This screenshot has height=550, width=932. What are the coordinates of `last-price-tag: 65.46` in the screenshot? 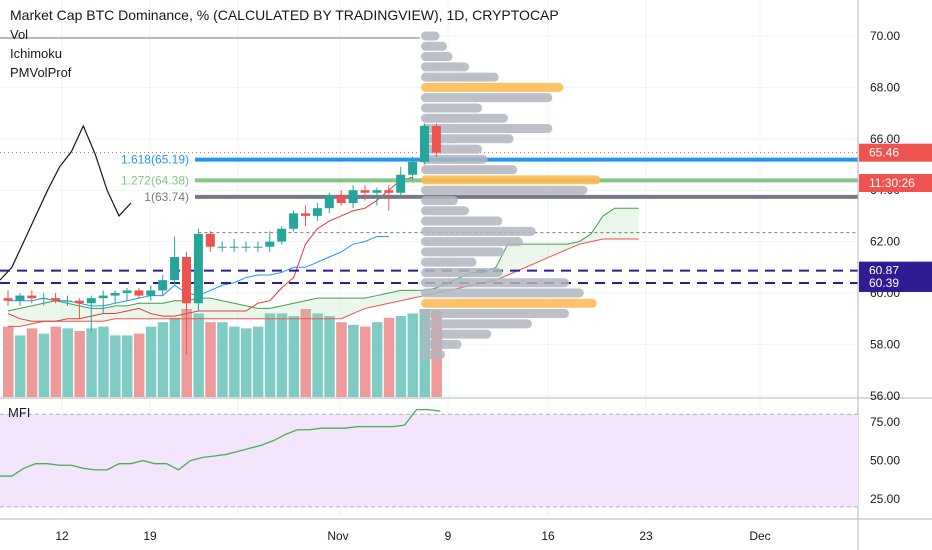 It's located at (884, 153).